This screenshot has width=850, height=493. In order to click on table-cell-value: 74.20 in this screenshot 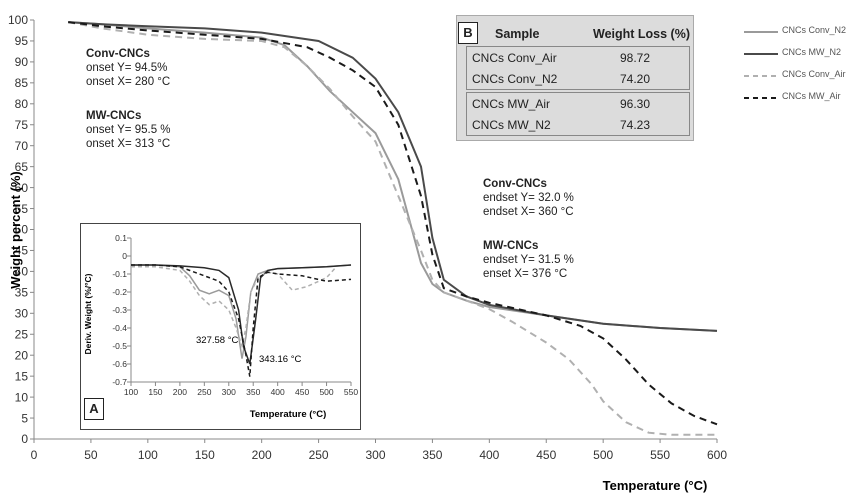, I will do `click(635, 79)`.